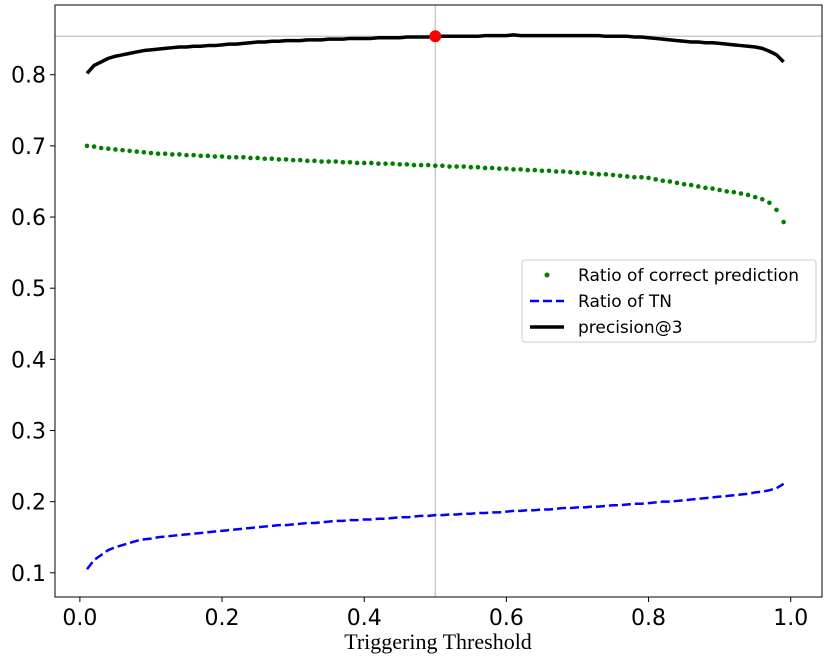 The image size is (830, 663). What do you see at coordinates (28, 432) in the screenshot?
I see `y-tick-label: 0.3` at bounding box center [28, 432].